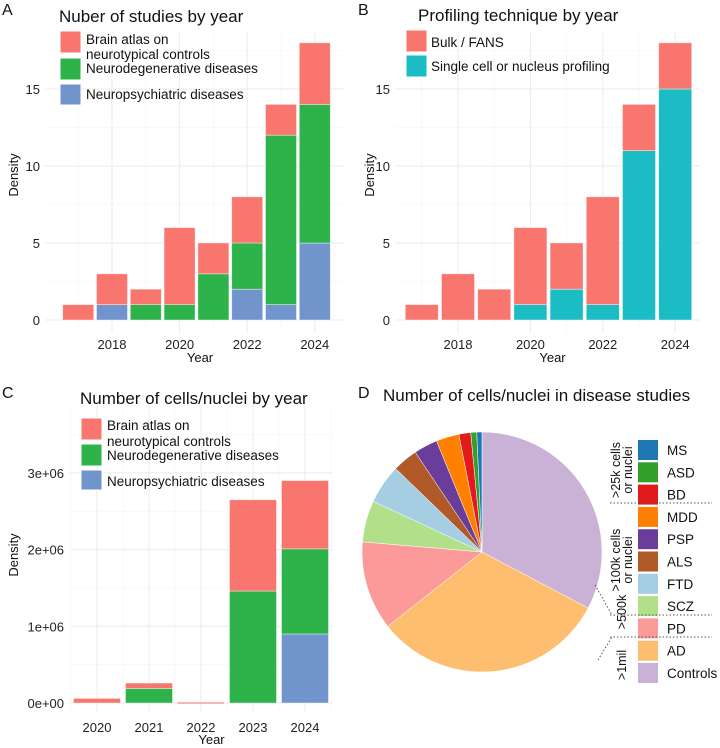 Image resolution: width=720 pixels, height=748 pixels. Describe the element at coordinates (520, 66) in the screenshot. I see `legend-label: Single cell or nucleus profiling` at that location.